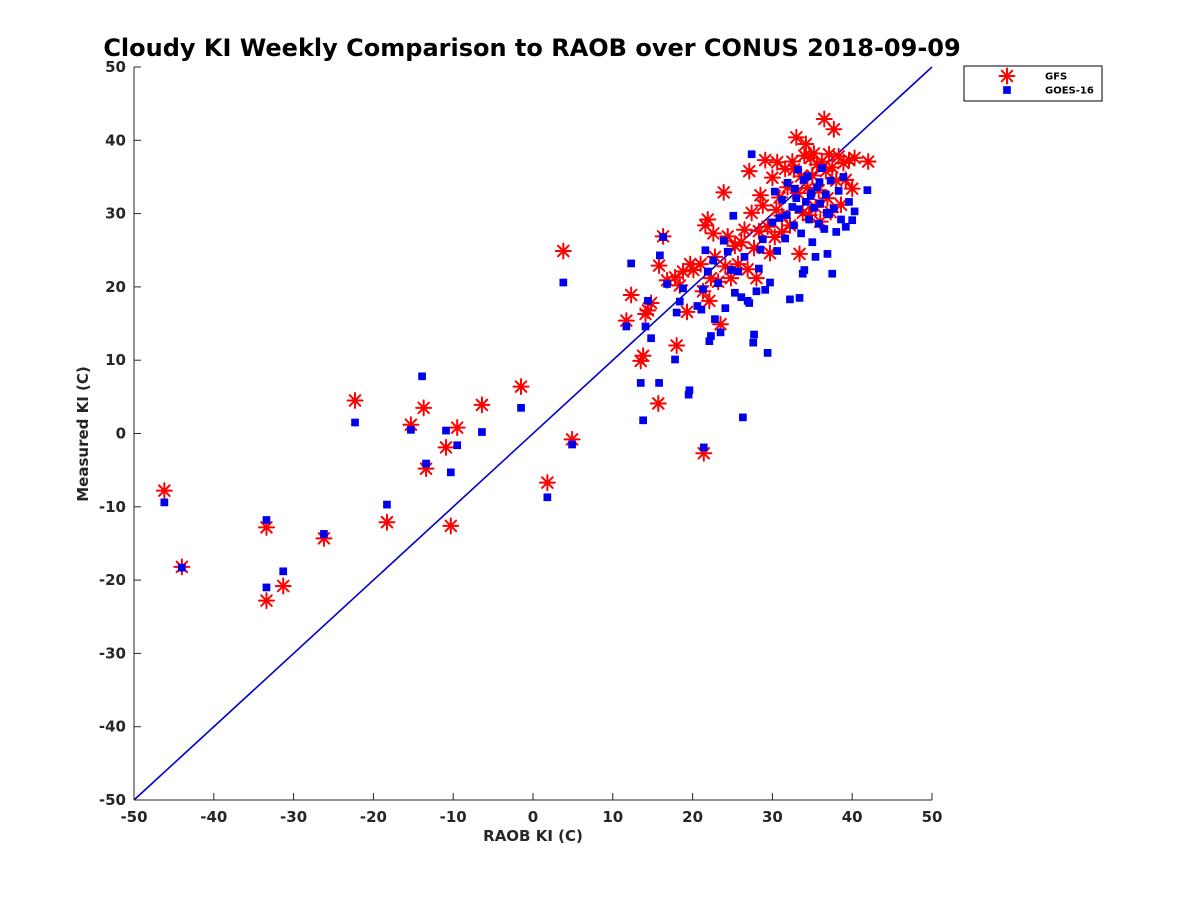 Image resolution: width=1200 pixels, height=900 pixels. I want to click on y-tick-label: -40, so click(112, 727).